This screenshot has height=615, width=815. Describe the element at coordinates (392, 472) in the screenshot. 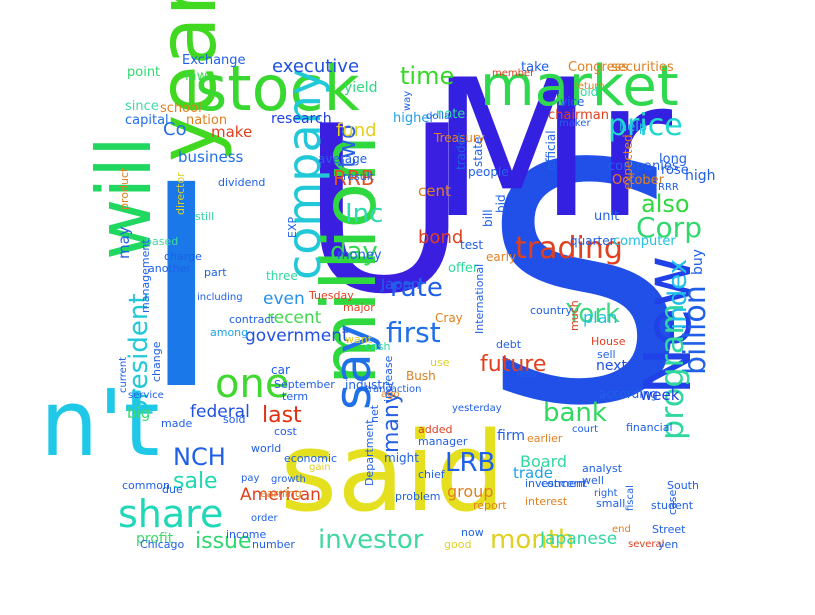

I see `word-said: said` at that location.